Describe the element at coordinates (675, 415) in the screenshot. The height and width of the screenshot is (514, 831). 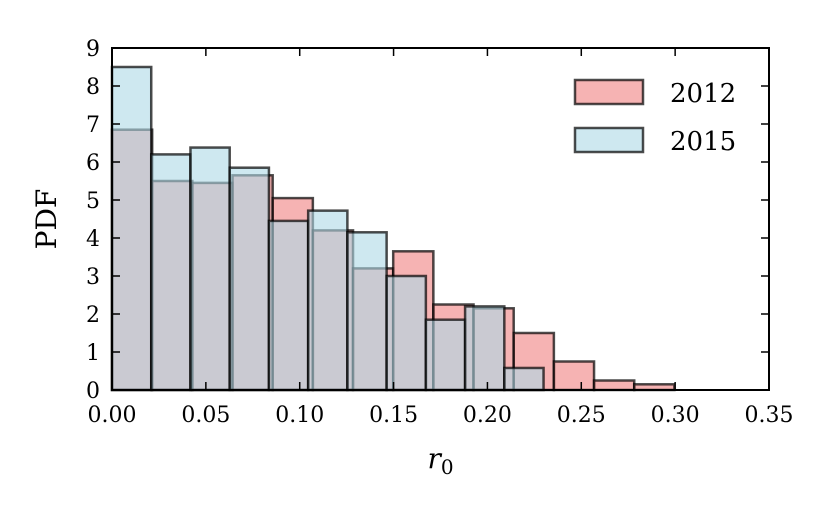
I see `x-tick-label: 0.30` at that location.